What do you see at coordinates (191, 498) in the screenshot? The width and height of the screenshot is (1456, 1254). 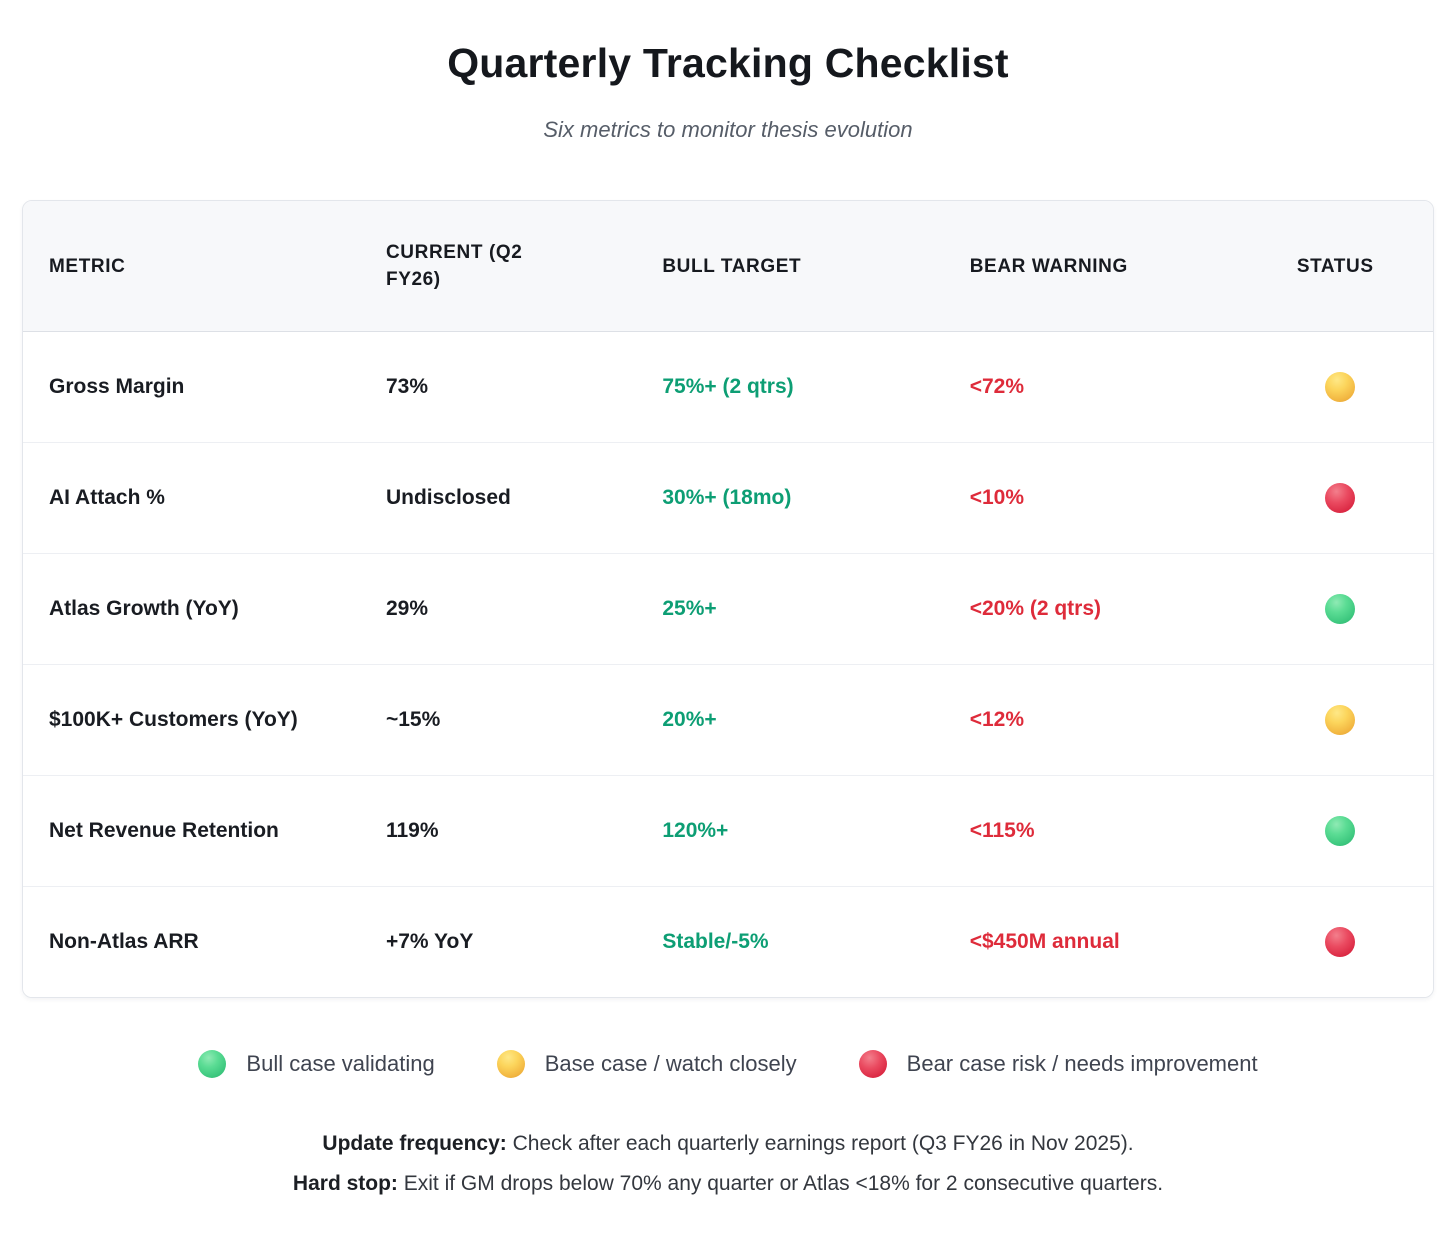 I see `metric-cell: AI Attach %` at bounding box center [191, 498].